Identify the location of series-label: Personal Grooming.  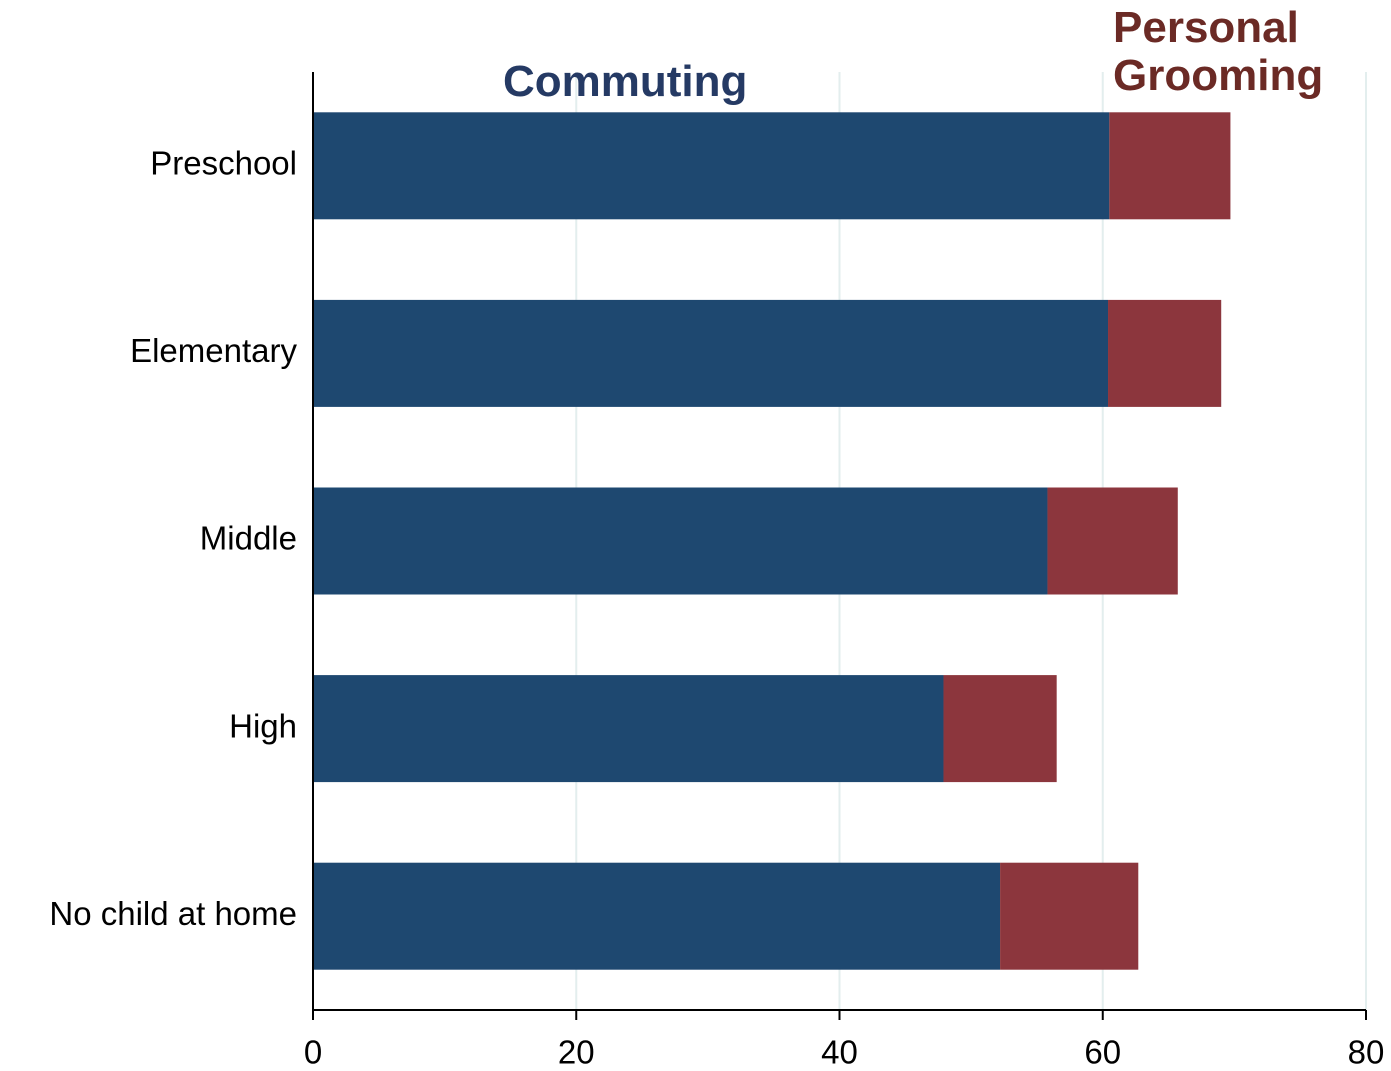
(1218, 51).